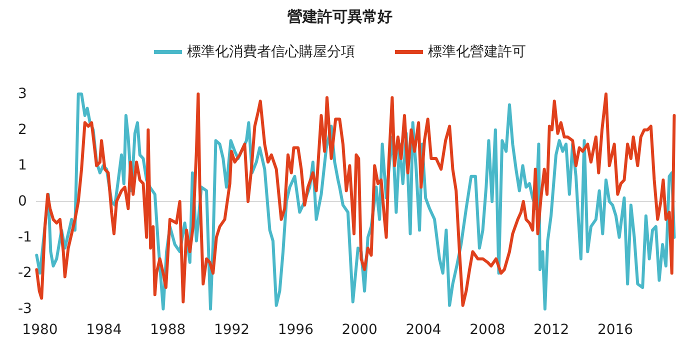  Describe the element at coordinates (168, 330) in the screenshot. I see `x-tick-label: 1988` at that location.